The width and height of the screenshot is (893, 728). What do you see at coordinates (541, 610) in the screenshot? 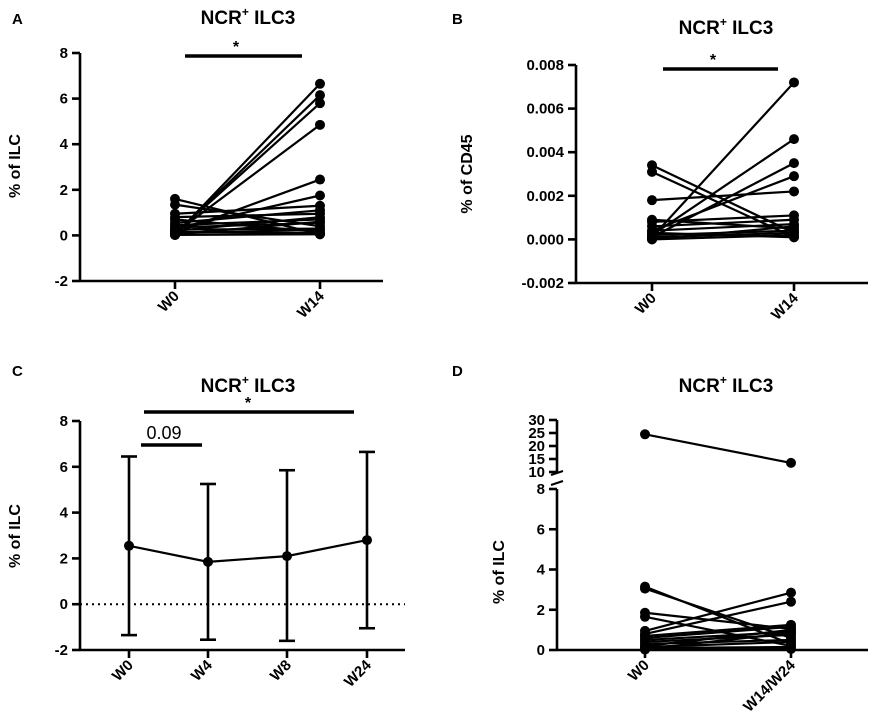
I see `panel-d-y-tick-label: 2` at bounding box center [541, 610].